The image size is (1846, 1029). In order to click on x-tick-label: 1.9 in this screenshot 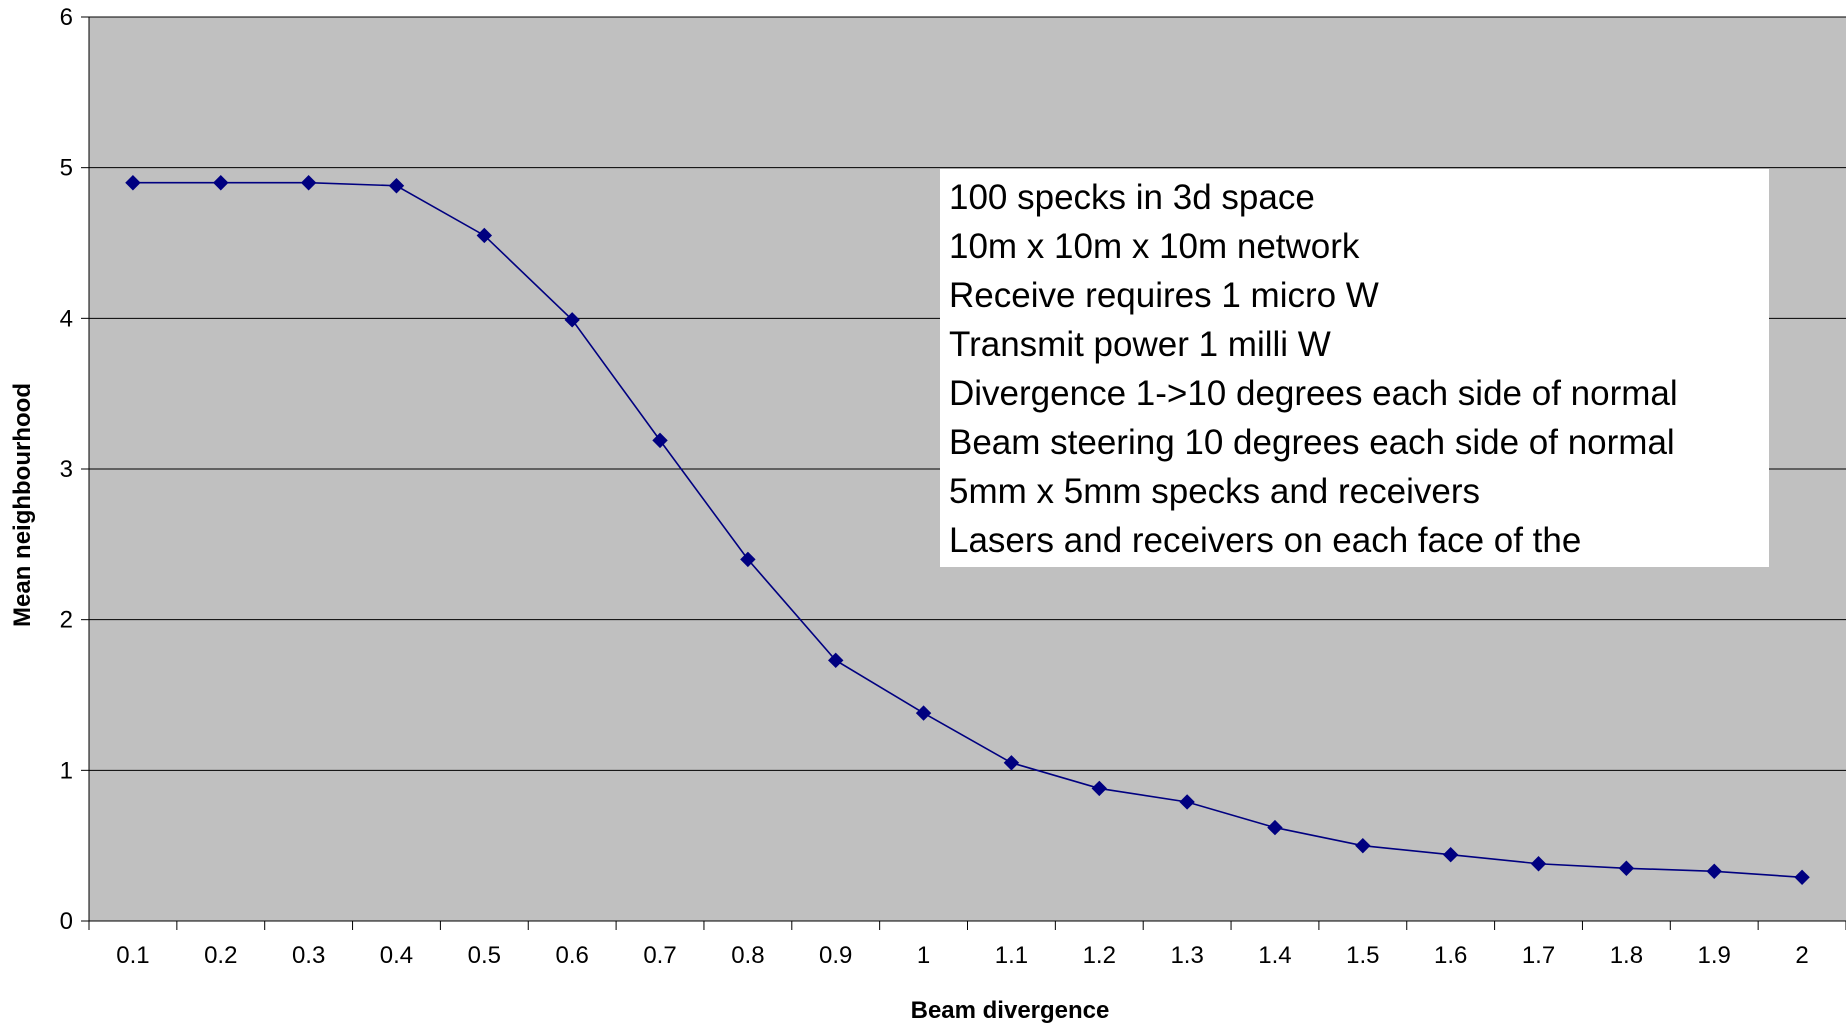, I will do `click(1714, 955)`.